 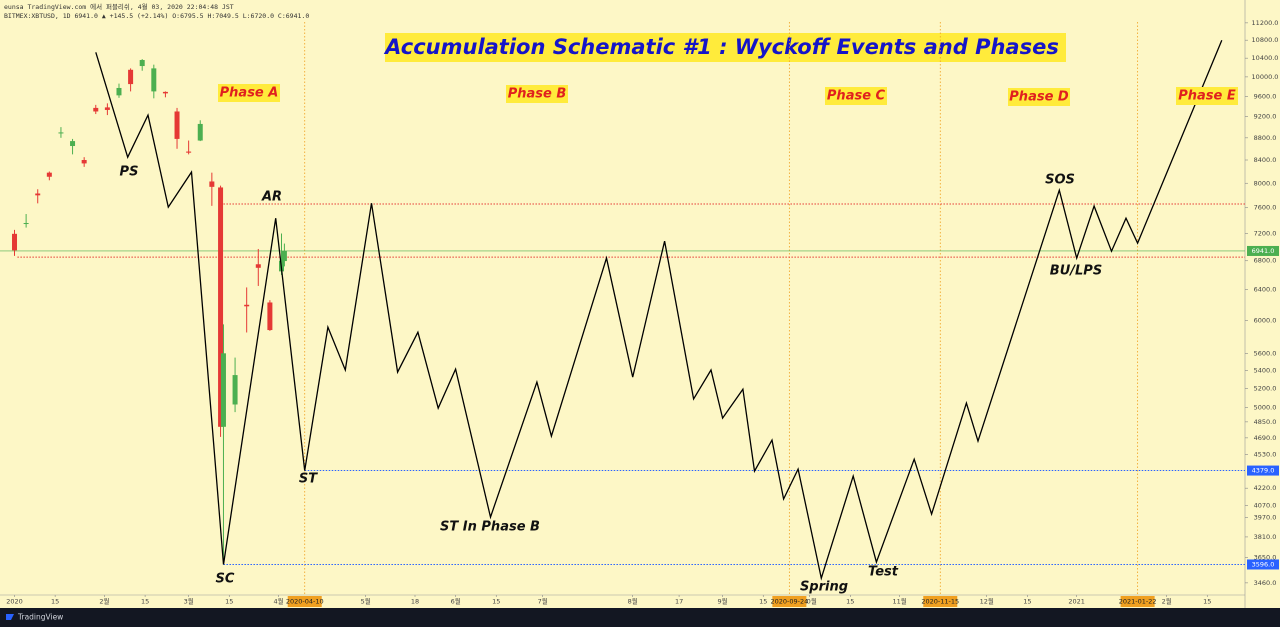 I want to click on brand: TradingView, so click(x=40, y=617).